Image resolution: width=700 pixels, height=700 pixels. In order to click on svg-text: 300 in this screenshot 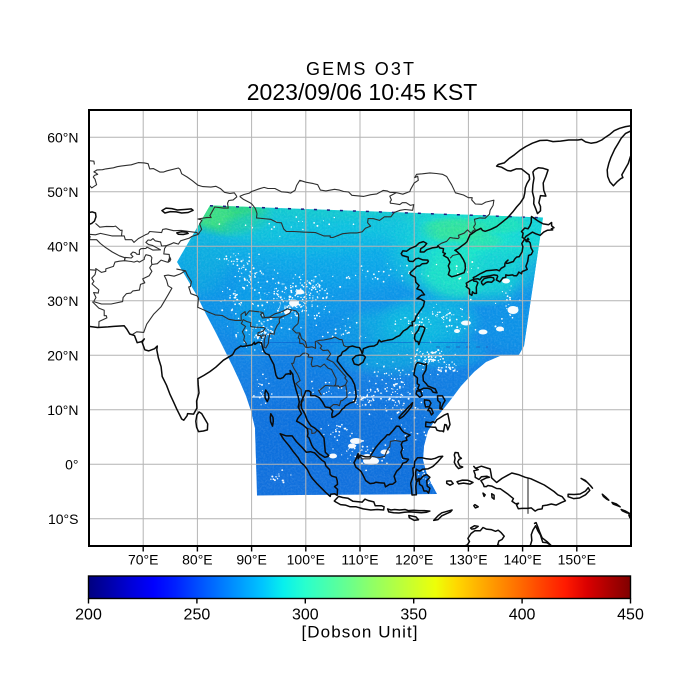, I will do `click(305, 615)`.